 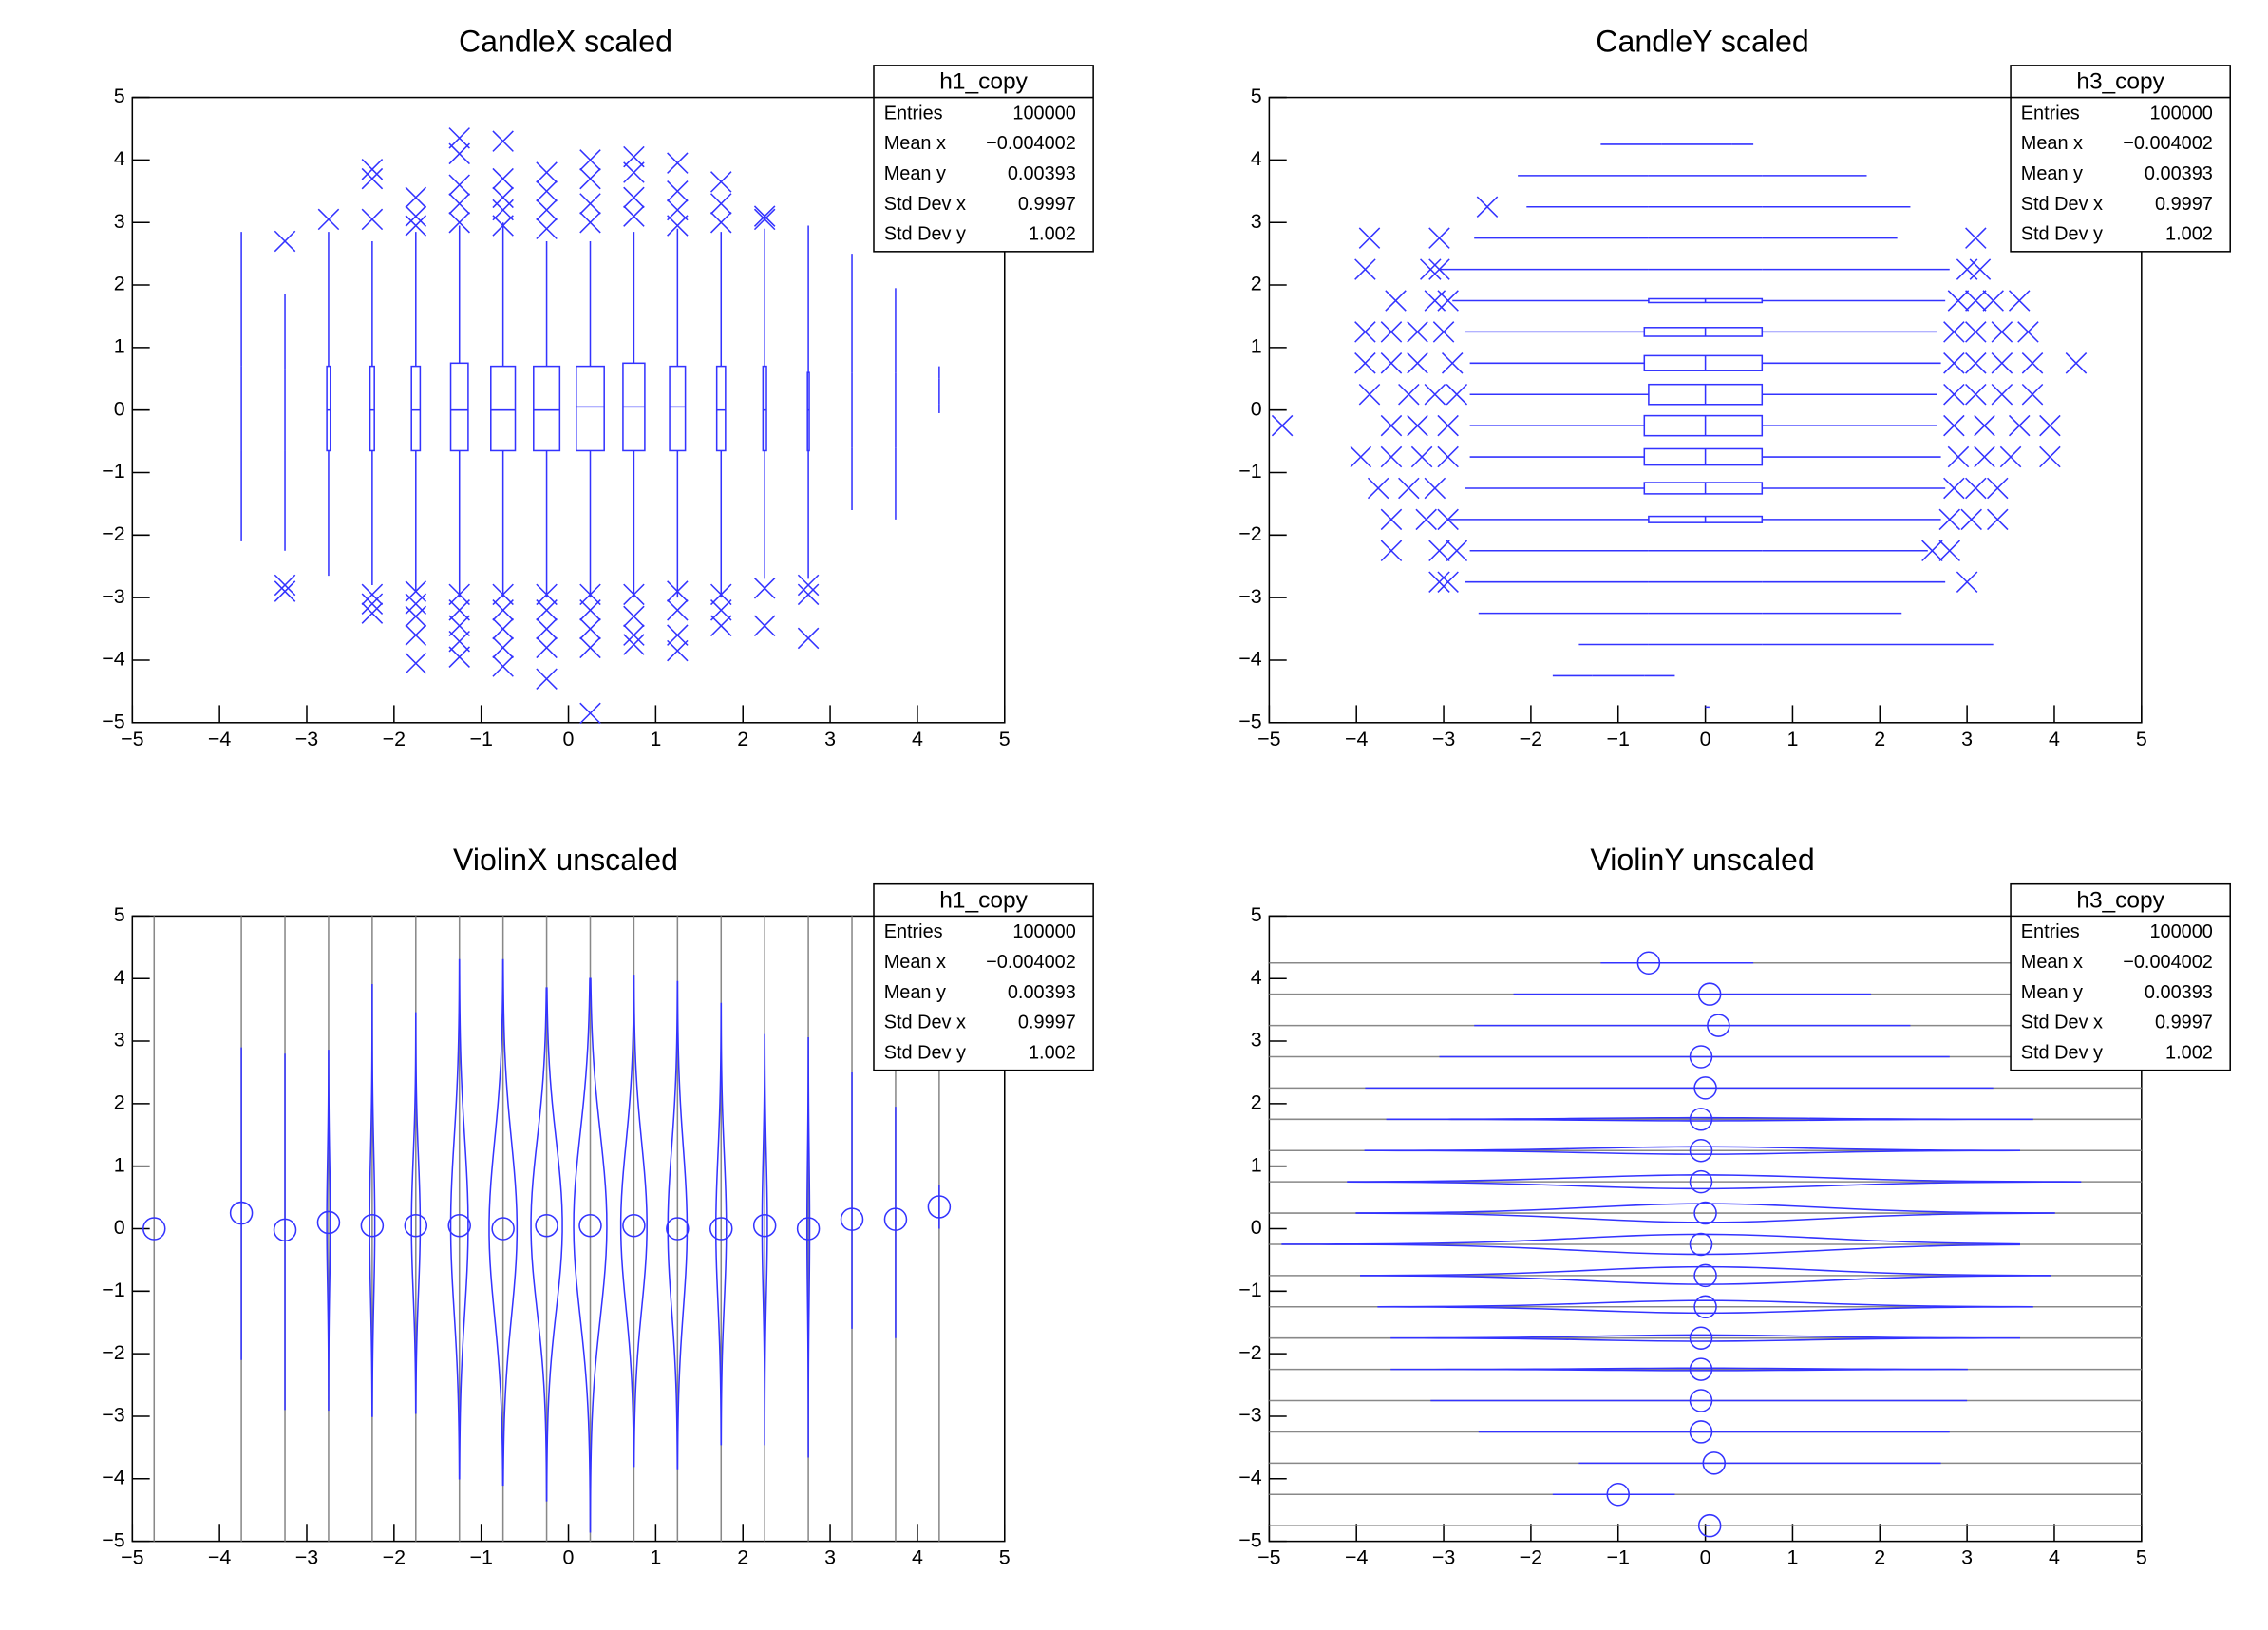 What do you see at coordinates (2180, 931) in the screenshot?
I see `stats-value: 100000` at bounding box center [2180, 931].